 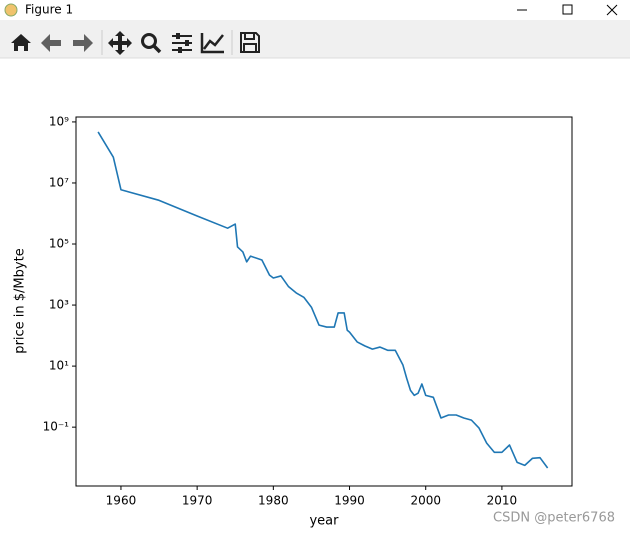 I want to click on forward-button, so click(x=83, y=43).